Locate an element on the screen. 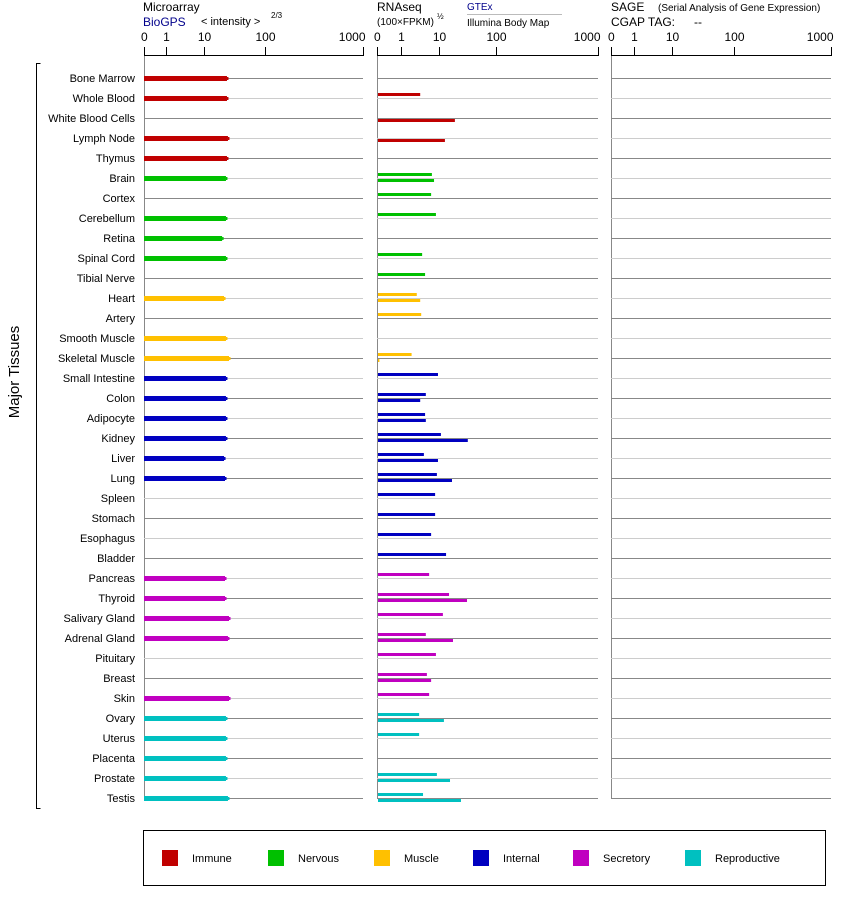 This screenshot has height=905, width=842. tissue-label: Liver is located at coordinates (123, 459).